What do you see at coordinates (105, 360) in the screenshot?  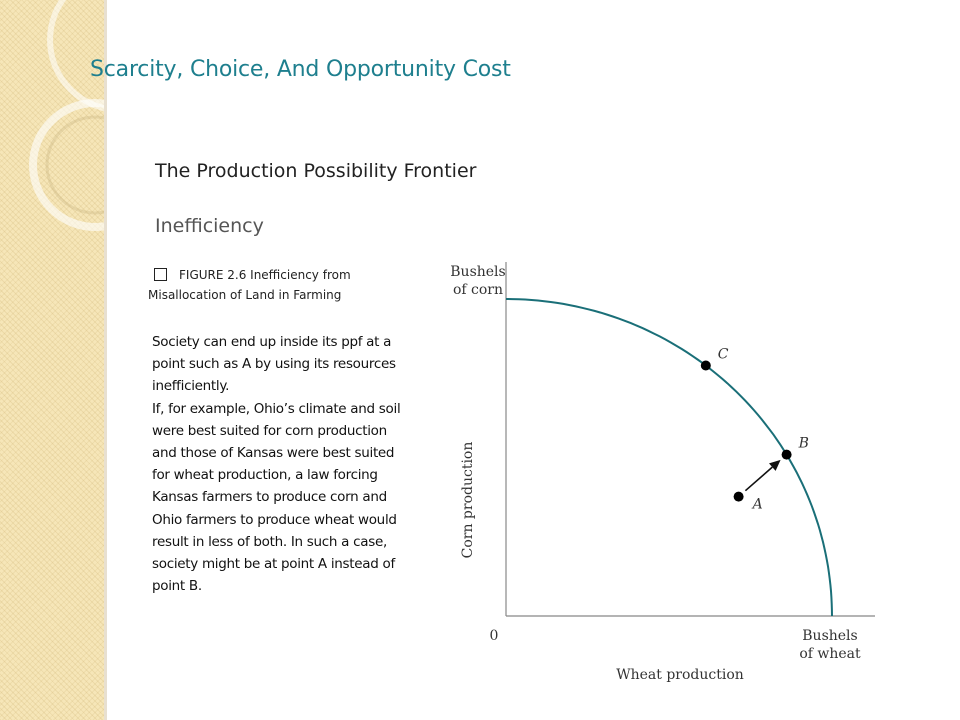 I see `sidebar-edge` at bounding box center [105, 360].